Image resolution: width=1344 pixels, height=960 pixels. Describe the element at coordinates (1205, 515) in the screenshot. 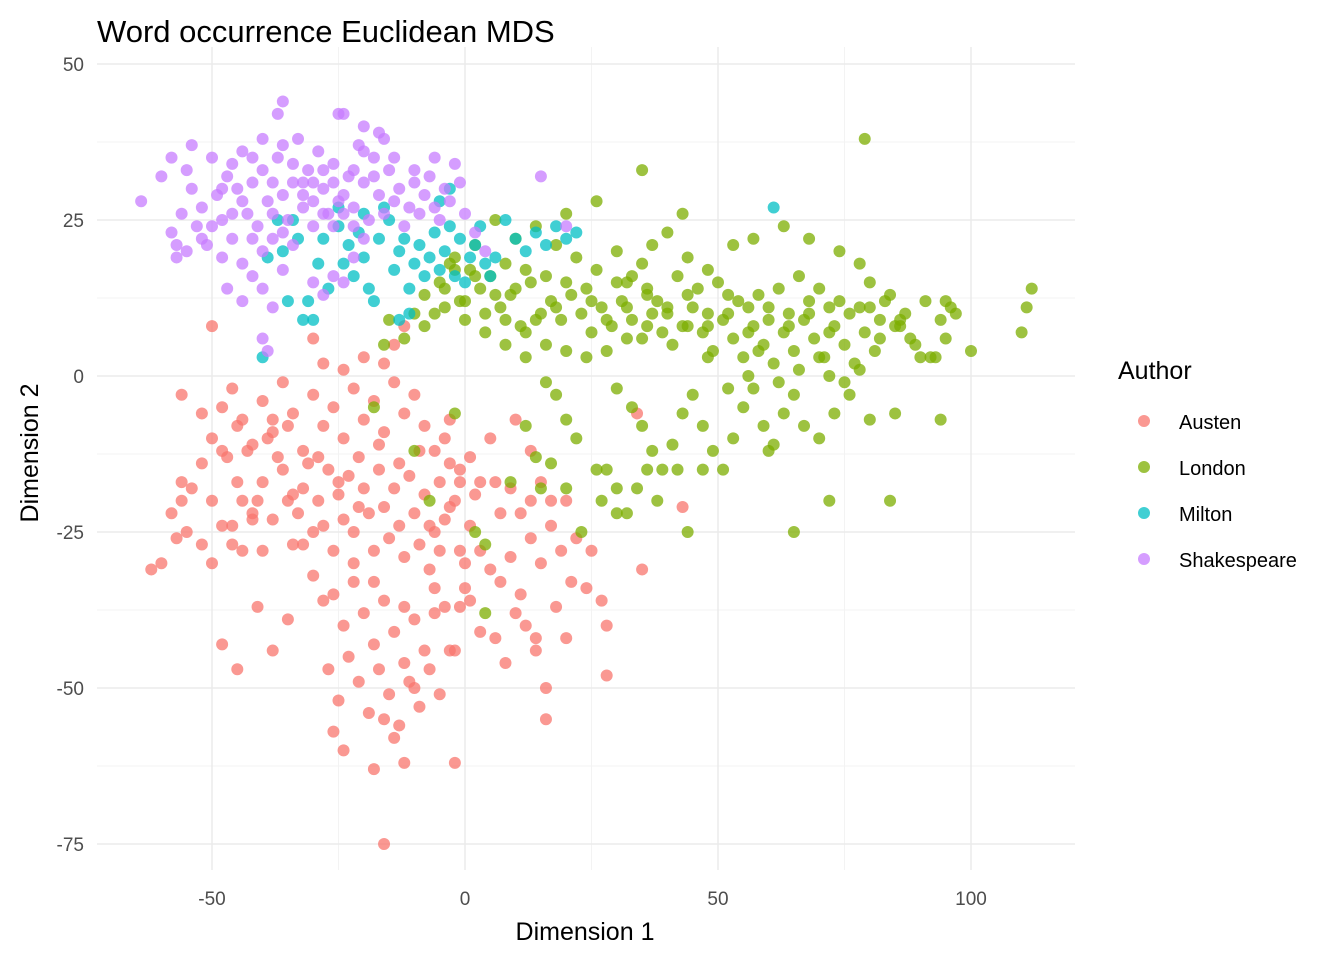

I see `legend-label: Milton` at that location.